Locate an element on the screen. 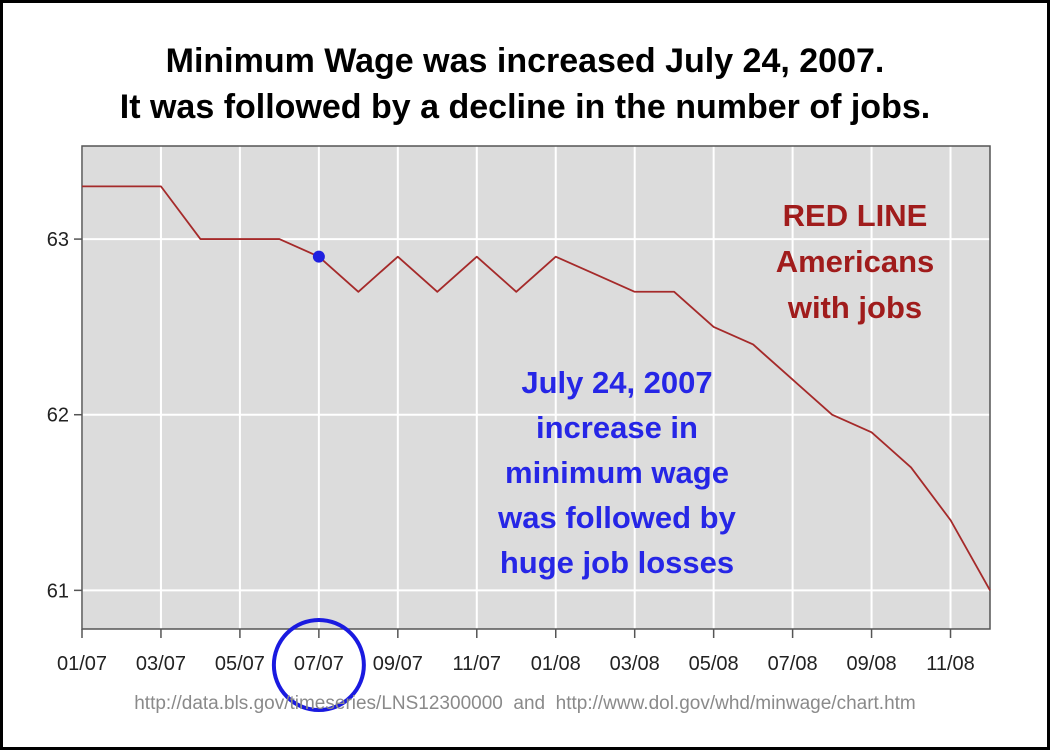 The image size is (1050, 750). x-tick-label: 03/07 is located at coordinates (161, 664).